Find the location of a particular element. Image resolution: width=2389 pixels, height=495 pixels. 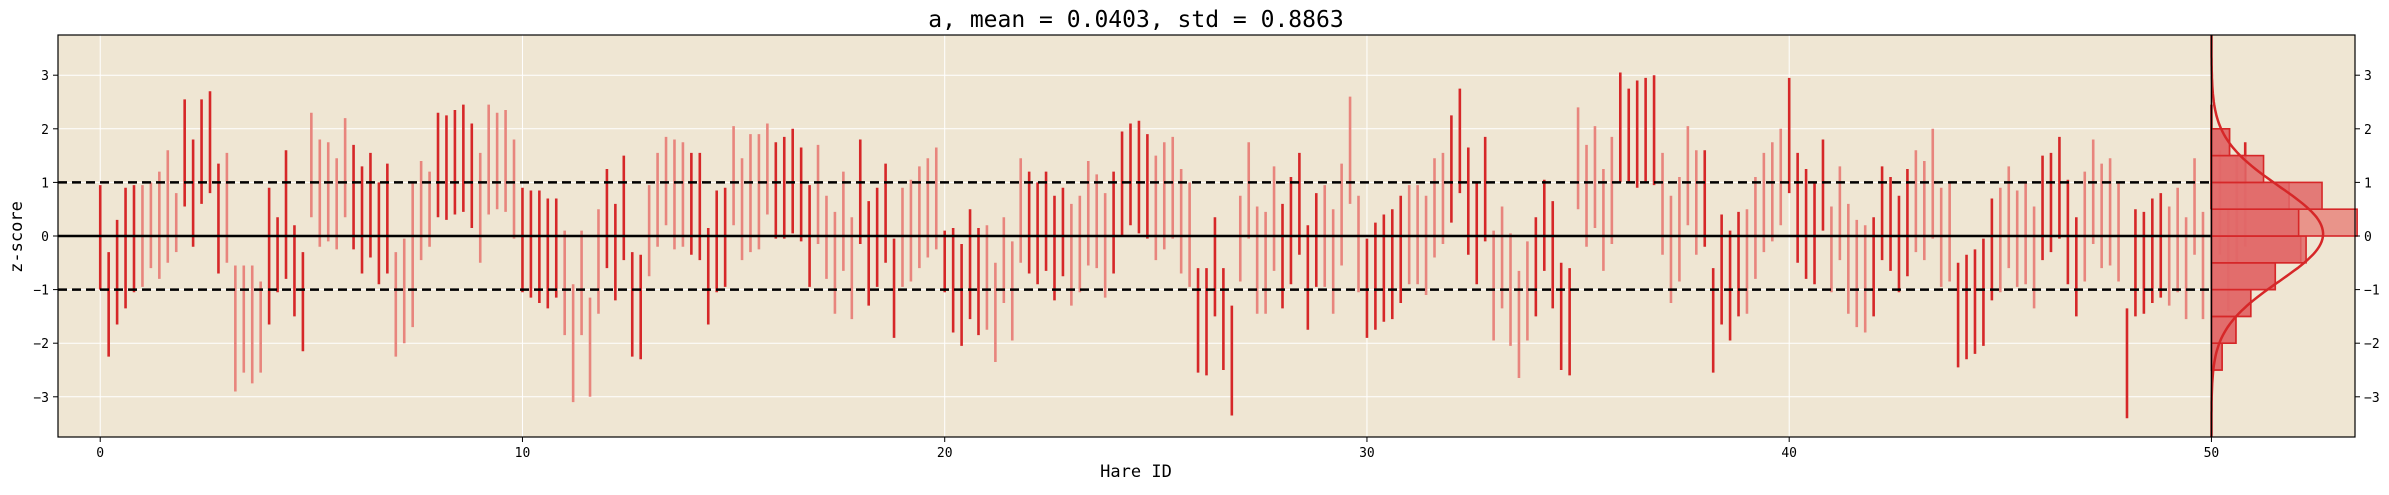

x-axis-label: Hare ID is located at coordinates (1136, 472).